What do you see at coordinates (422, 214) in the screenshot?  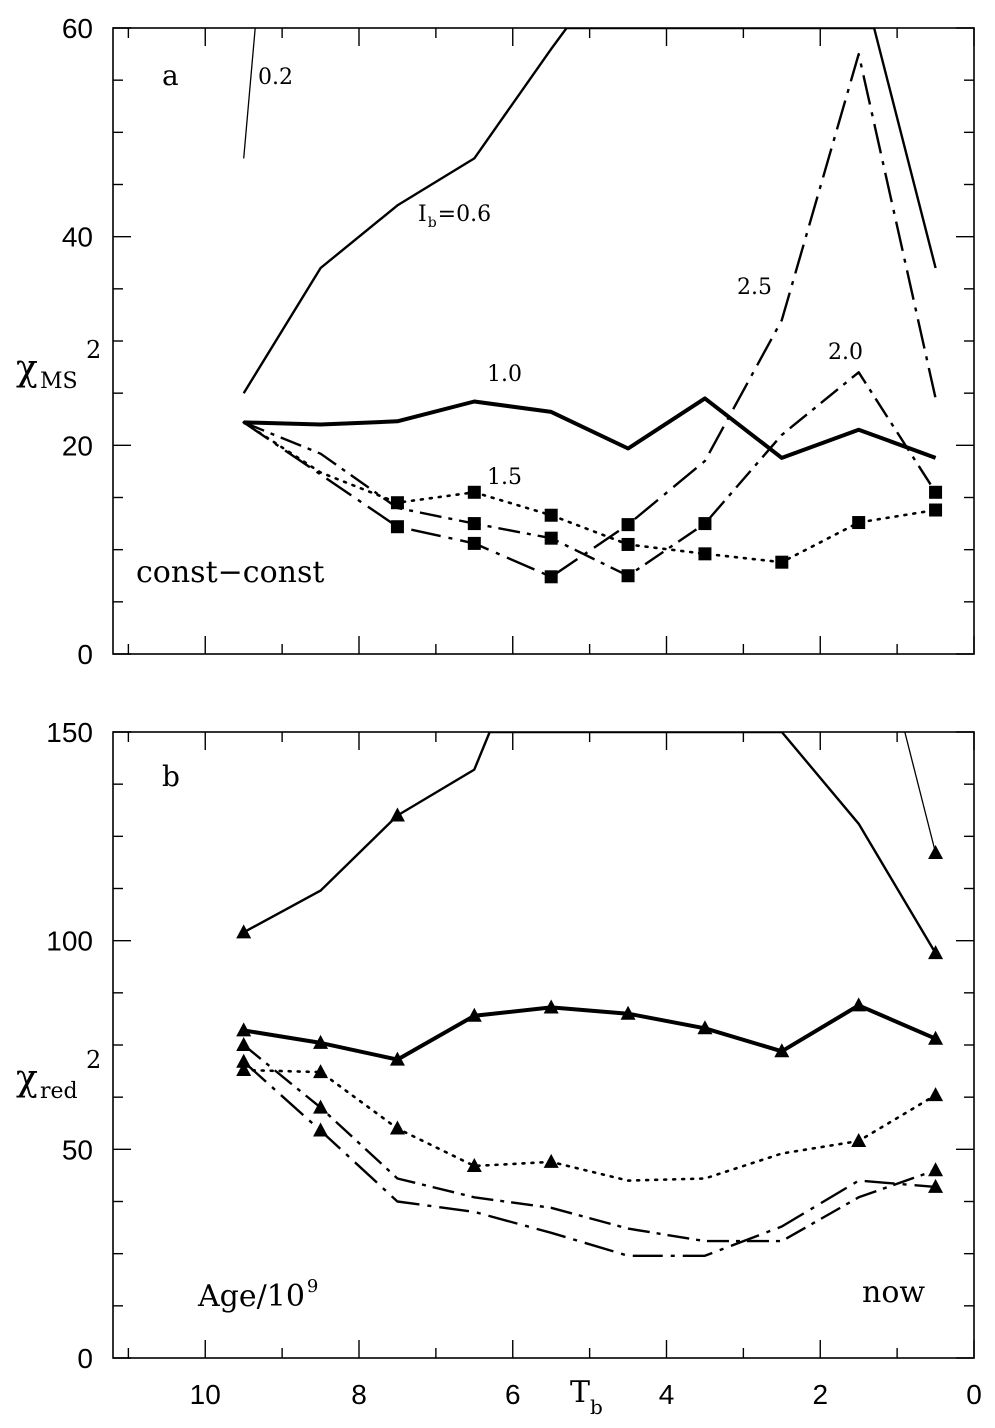 I see `annotation-label: I` at bounding box center [422, 214].